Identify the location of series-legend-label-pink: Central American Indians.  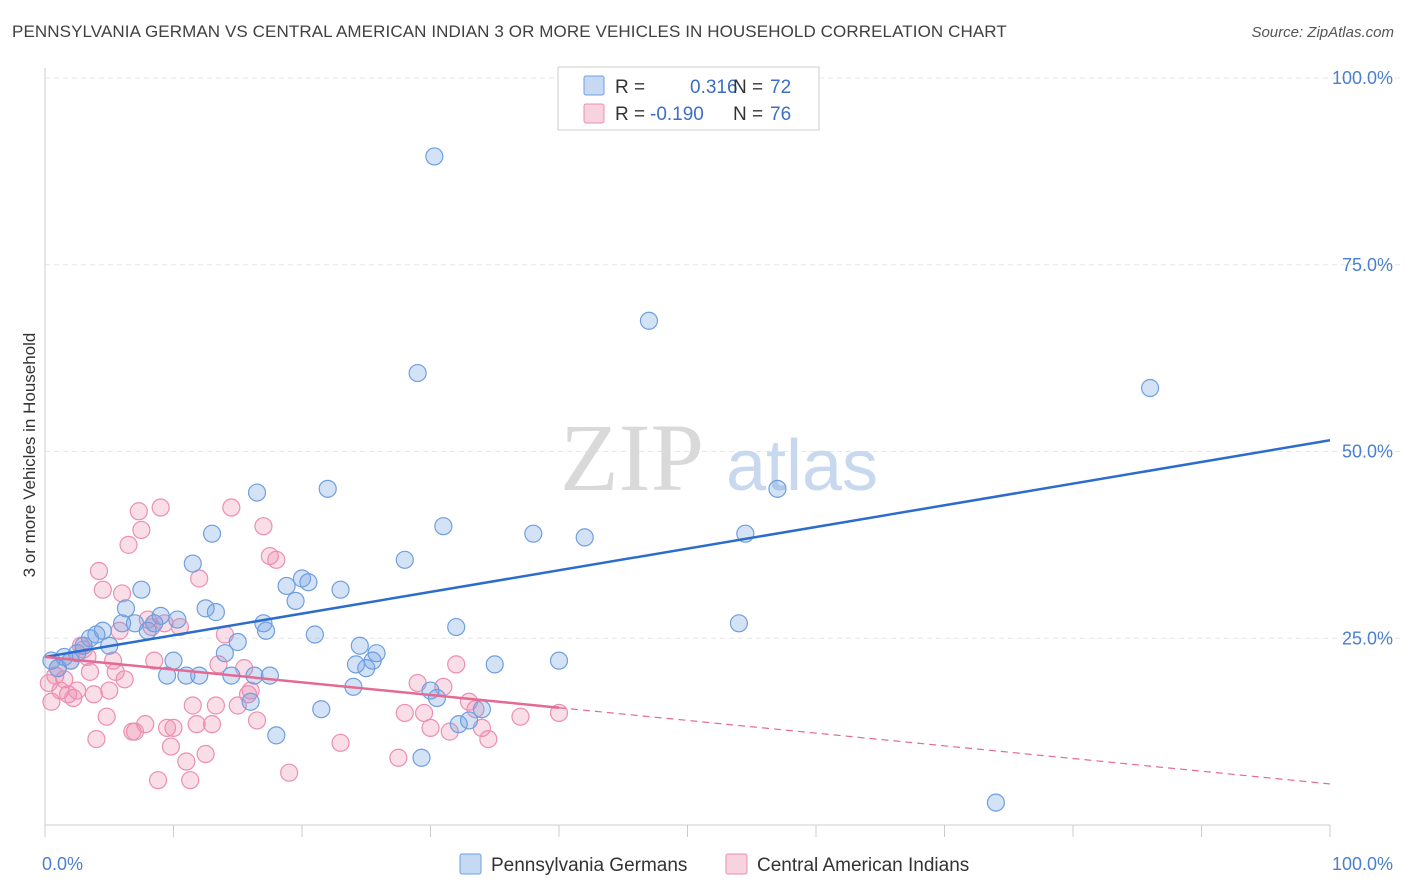
(863, 865).